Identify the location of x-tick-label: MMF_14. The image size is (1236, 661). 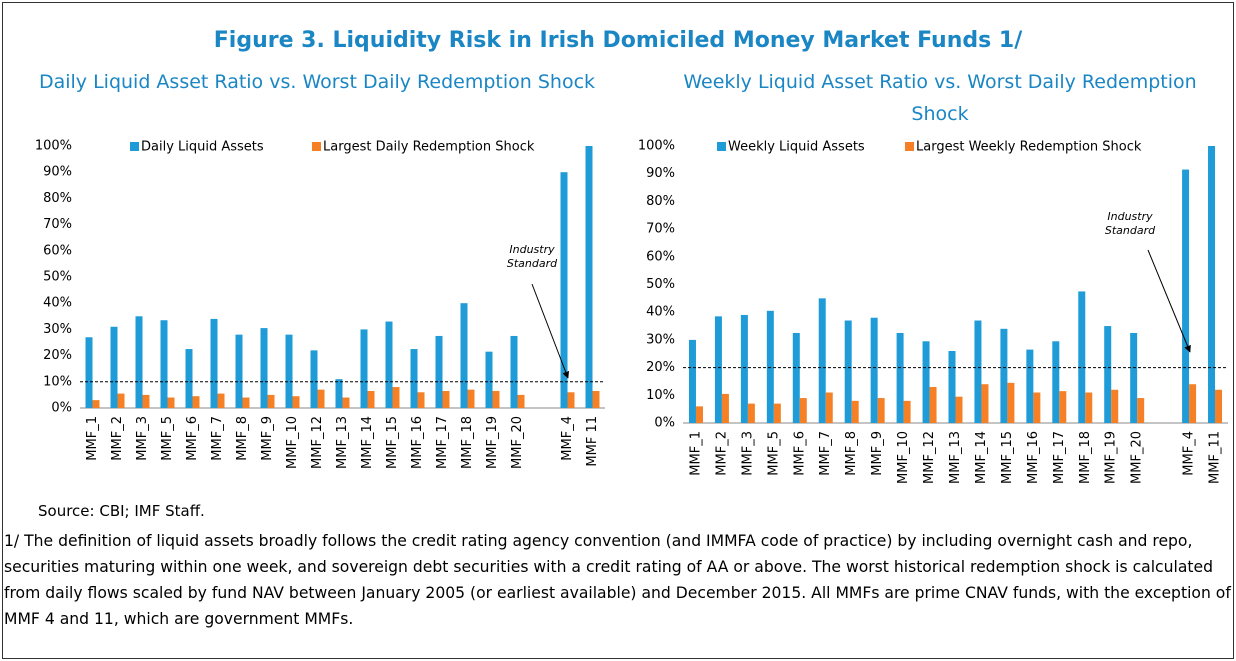
(367, 442).